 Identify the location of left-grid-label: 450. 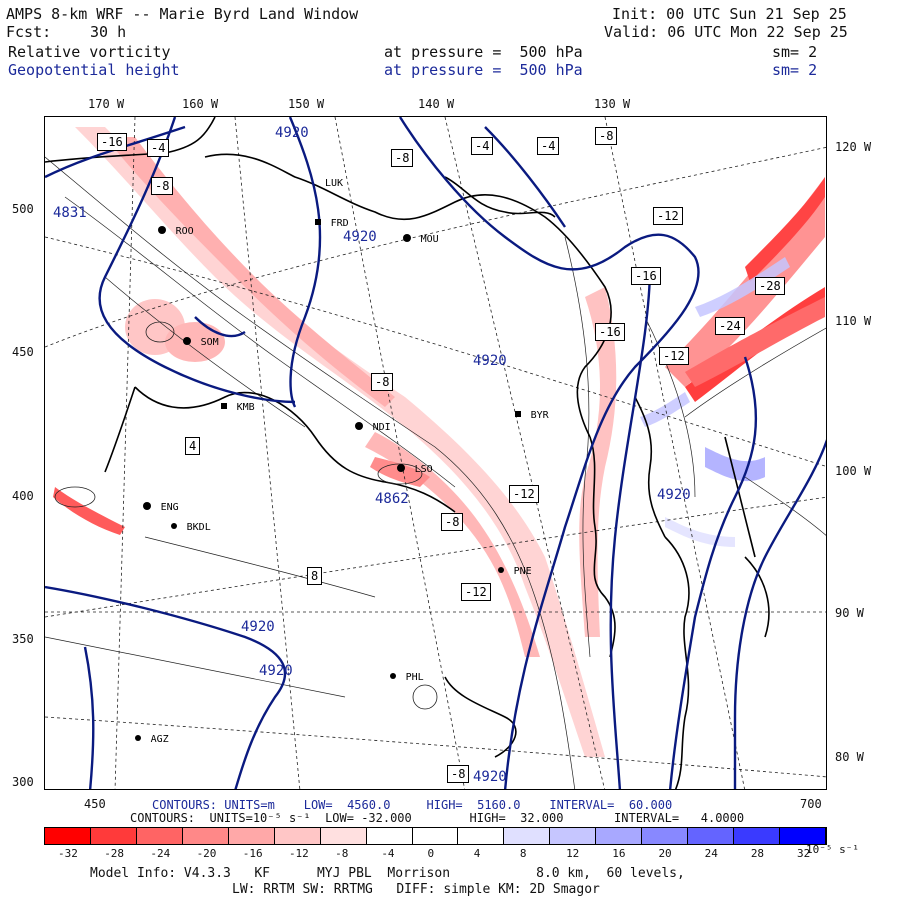
(23, 352).